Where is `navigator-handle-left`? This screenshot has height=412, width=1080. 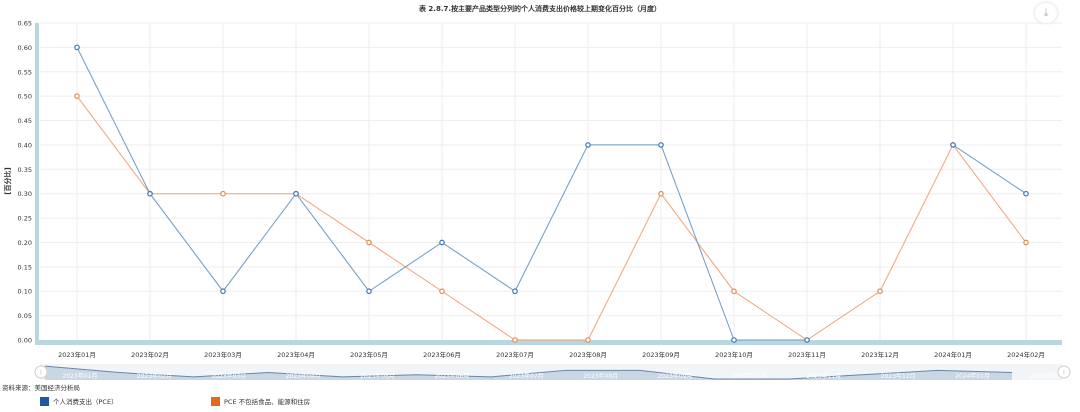 navigator-handle-left is located at coordinates (41, 372).